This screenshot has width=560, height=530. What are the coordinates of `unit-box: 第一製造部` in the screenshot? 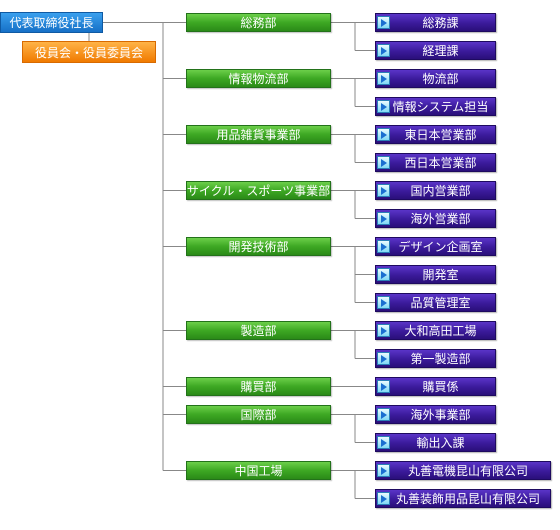 It's located at (435, 358).